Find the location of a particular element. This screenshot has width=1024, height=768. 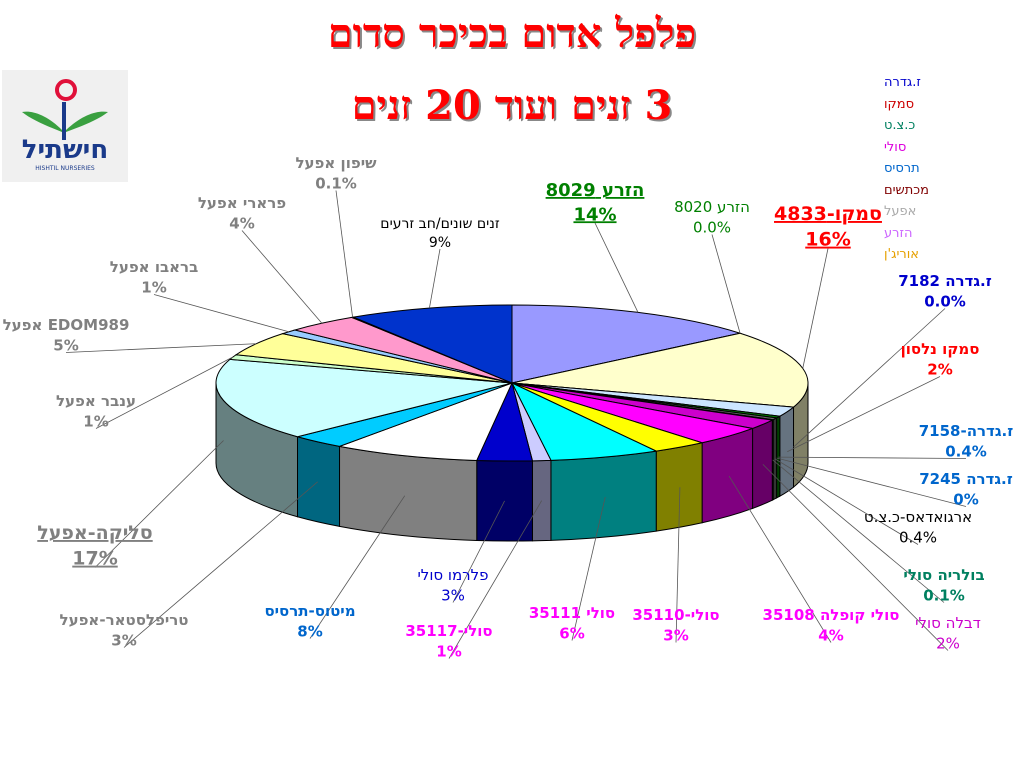

slice-label-name: טריפלסטאר-אפעל is located at coordinates (124, 620).